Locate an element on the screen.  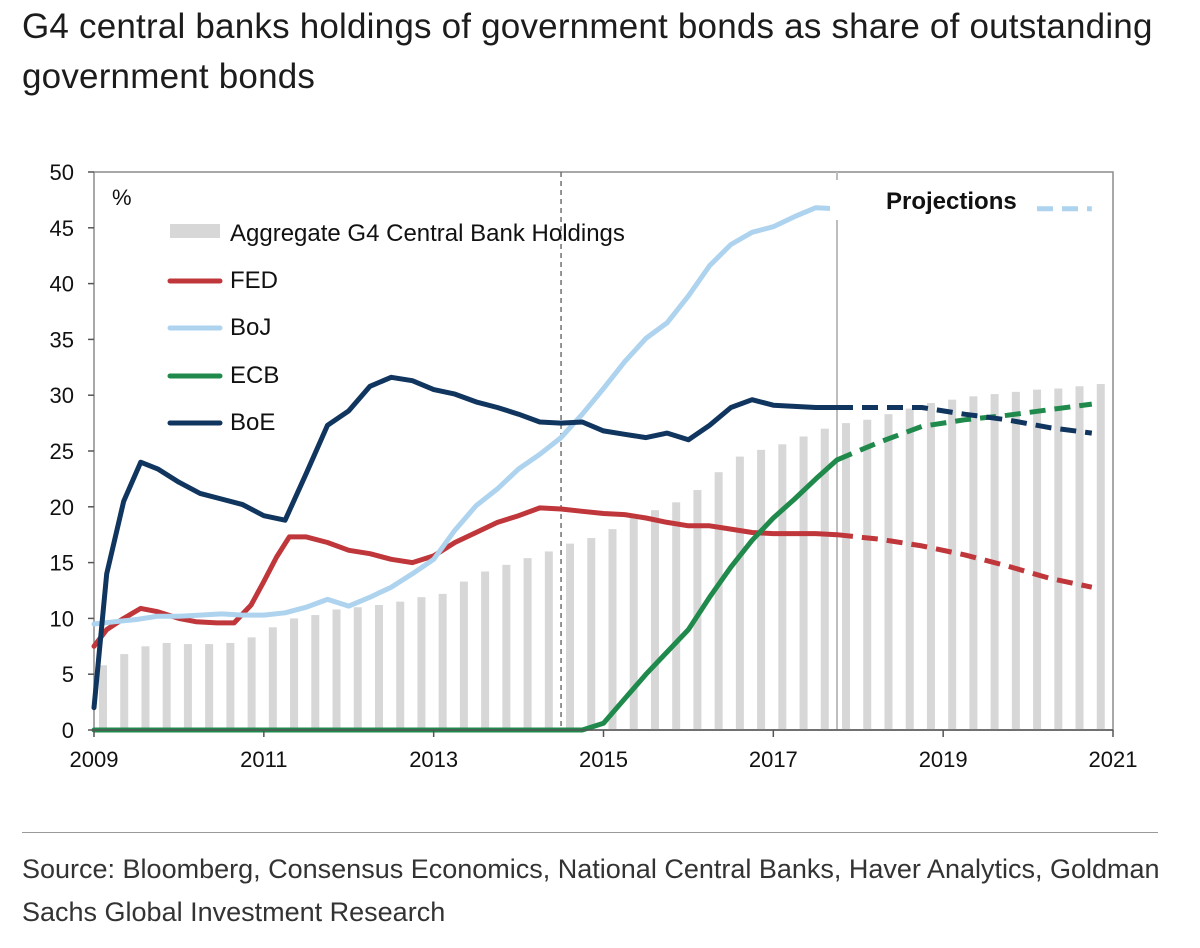
y-tick-label: 15 is located at coordinates (62, 563).